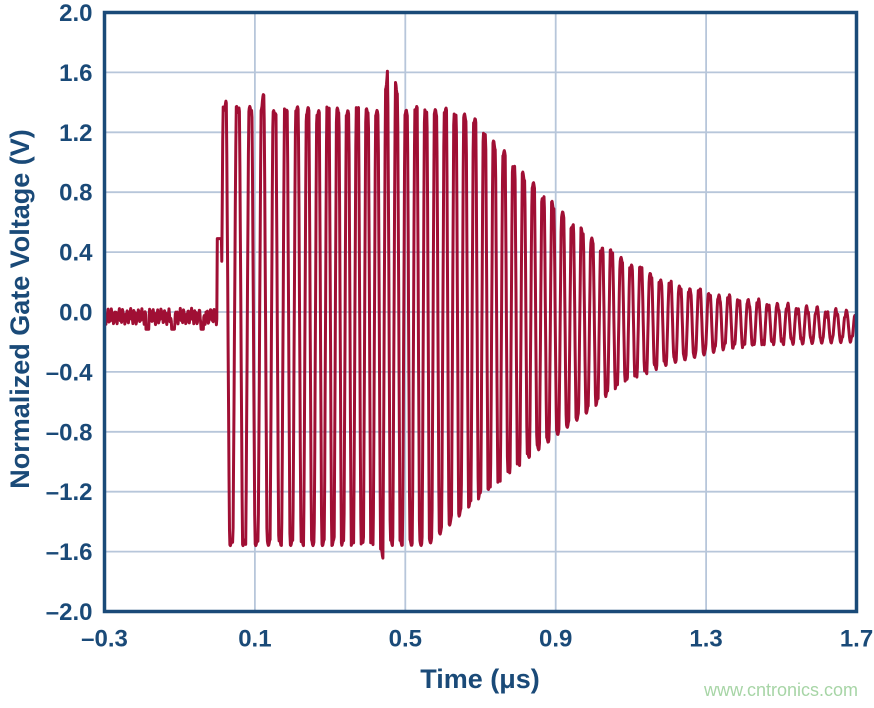  Describe the element at coordinates (20, 309) in the screenshot. I see `y-axis-title: Normalized Gate Voltage (V)` at that location.